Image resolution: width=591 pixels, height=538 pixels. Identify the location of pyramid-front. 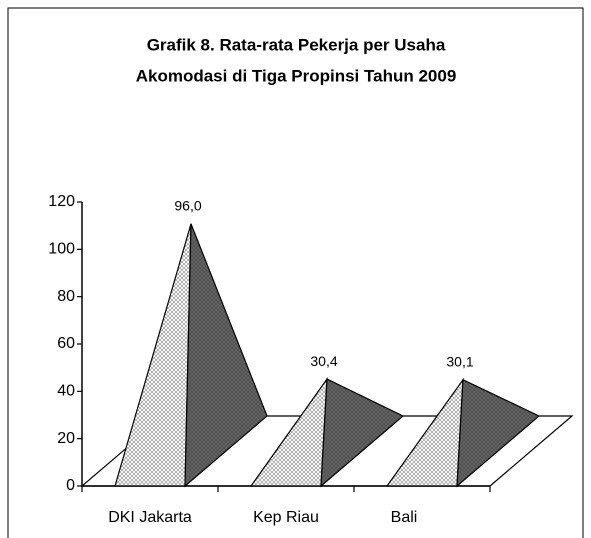
(153, 355).